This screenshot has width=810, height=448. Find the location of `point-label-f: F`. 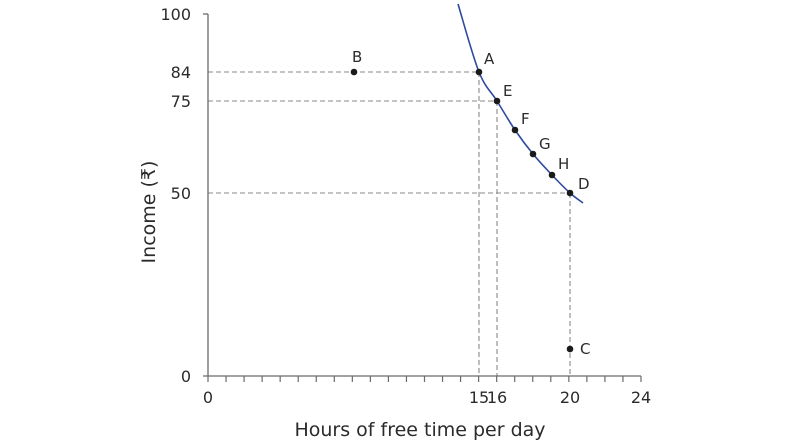

point-label-f: F is located at coordinates (525, 119).